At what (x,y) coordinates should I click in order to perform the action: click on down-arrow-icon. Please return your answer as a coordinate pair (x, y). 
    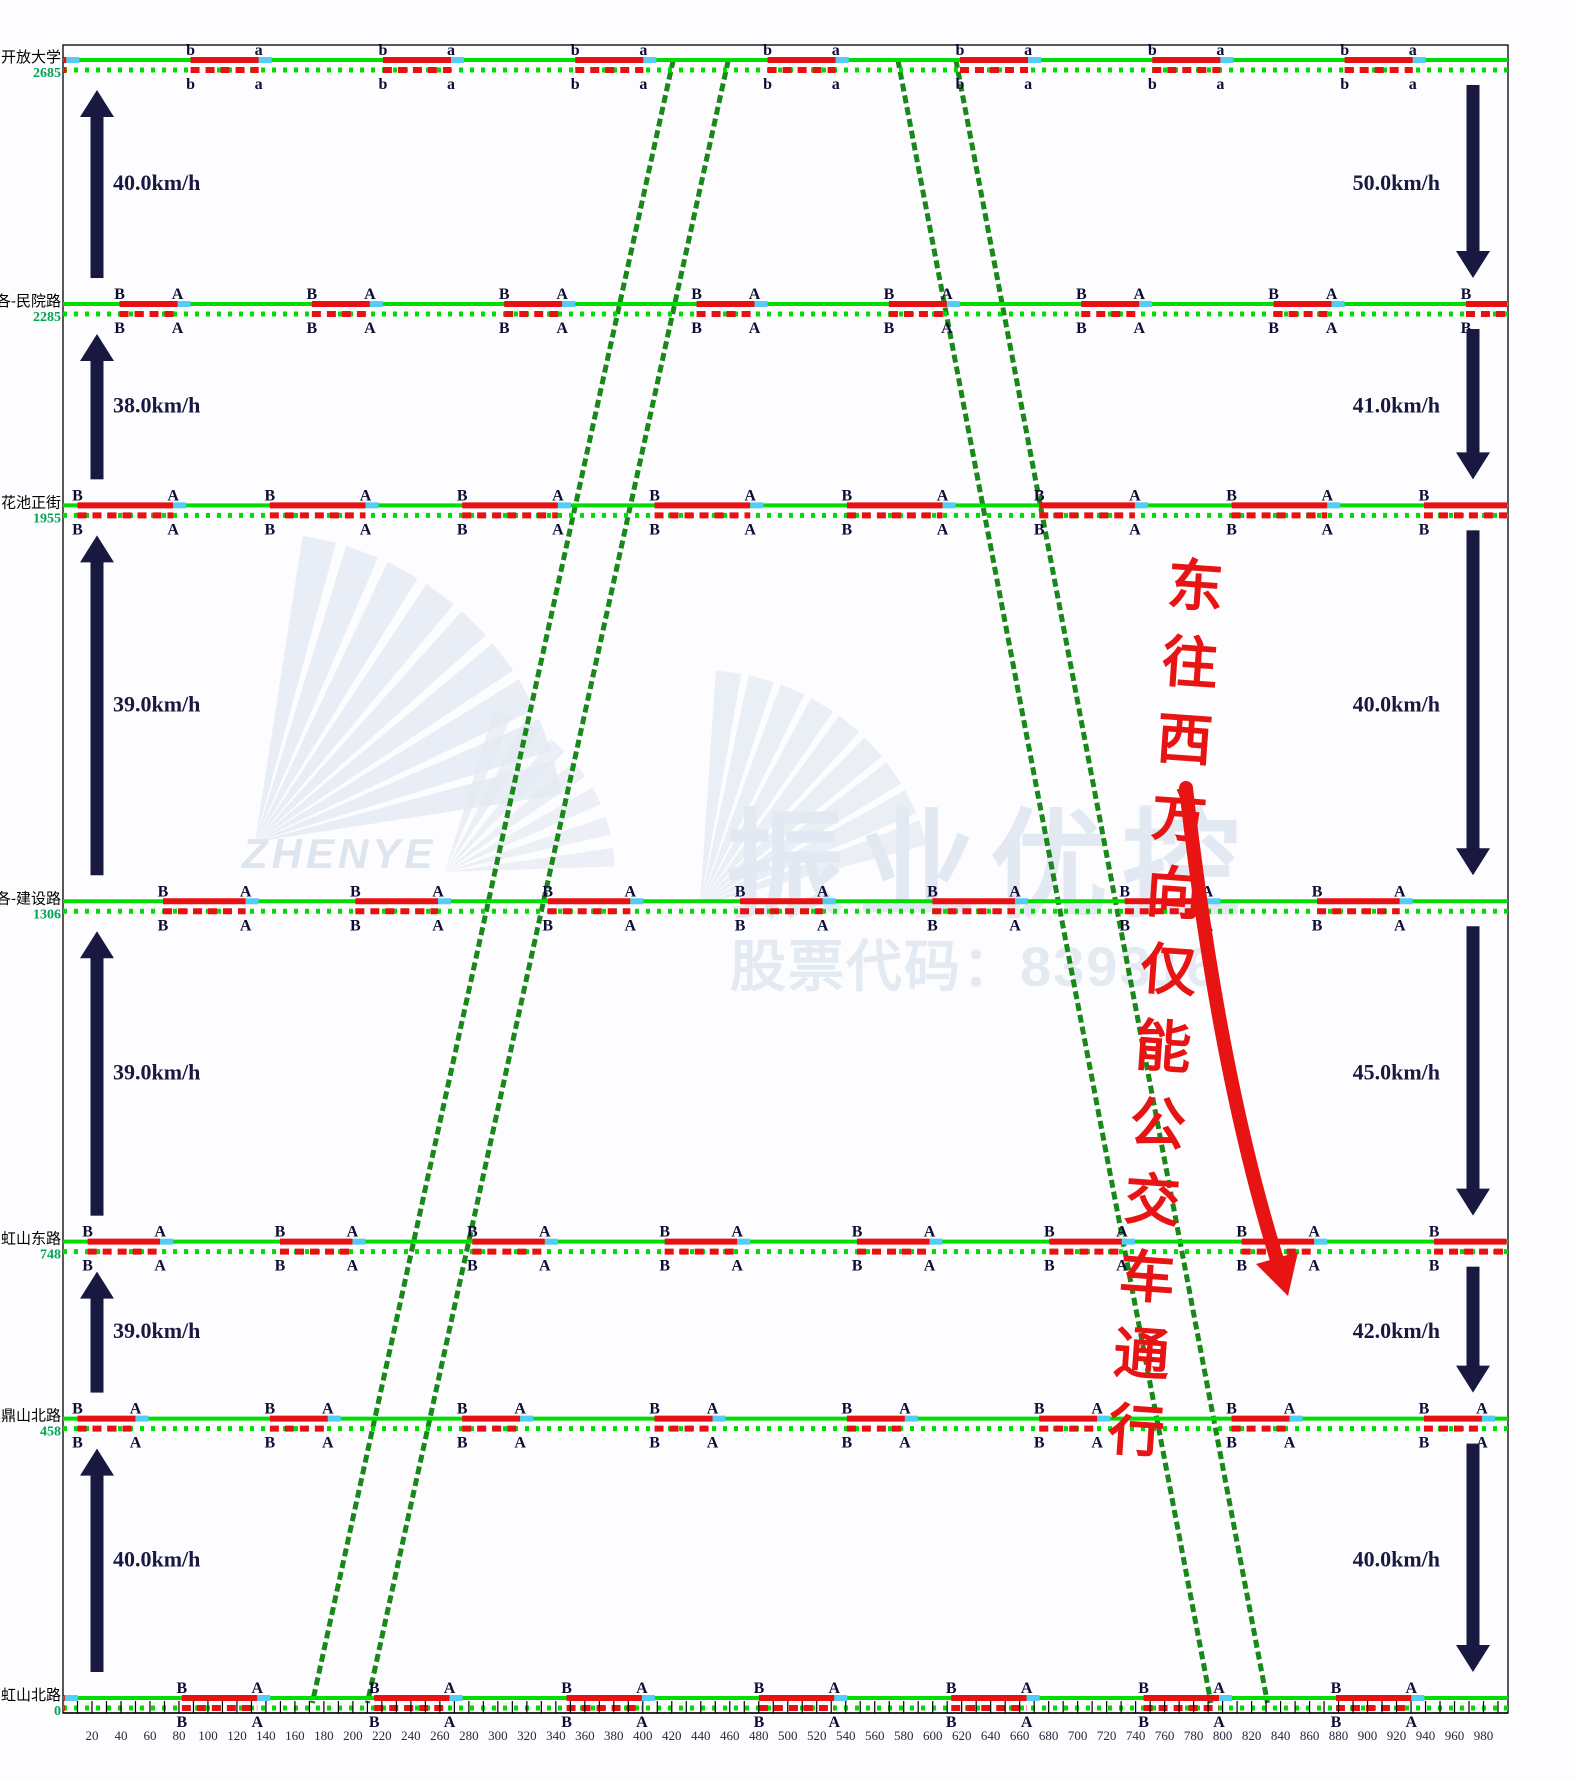
    Looking at the image, I should click on (1473, 1658).